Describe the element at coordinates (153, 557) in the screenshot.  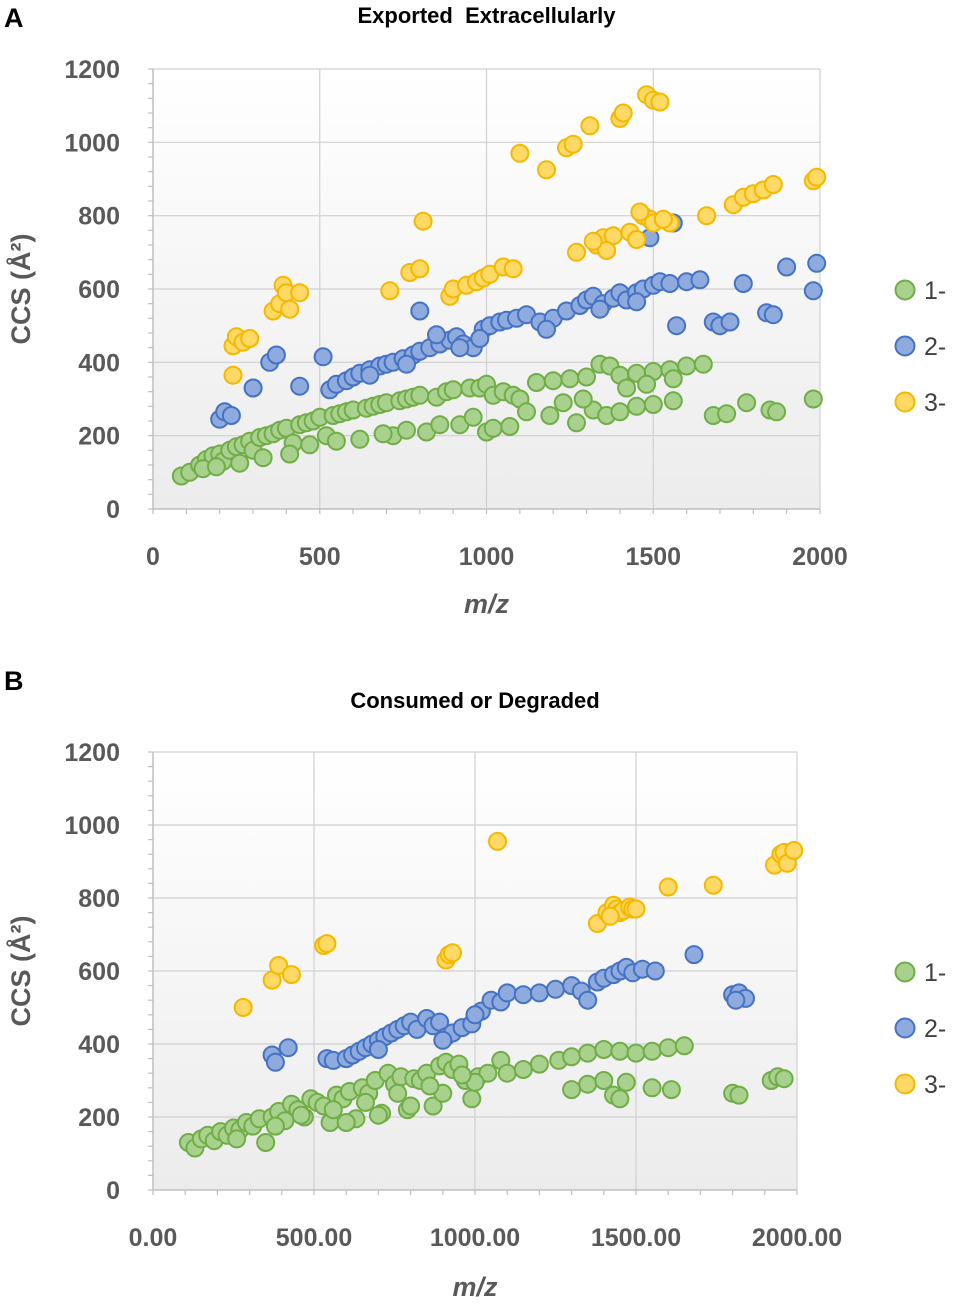
I see `x-tick-label: 0` at that location.